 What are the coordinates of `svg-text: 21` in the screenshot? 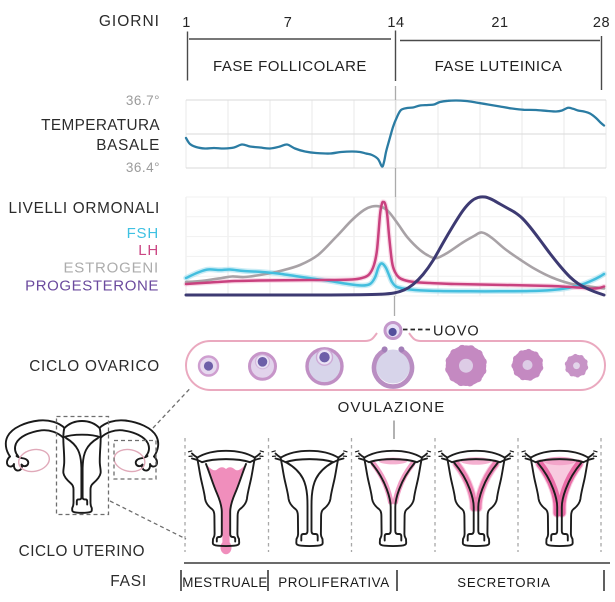 It's located at (499, 23).